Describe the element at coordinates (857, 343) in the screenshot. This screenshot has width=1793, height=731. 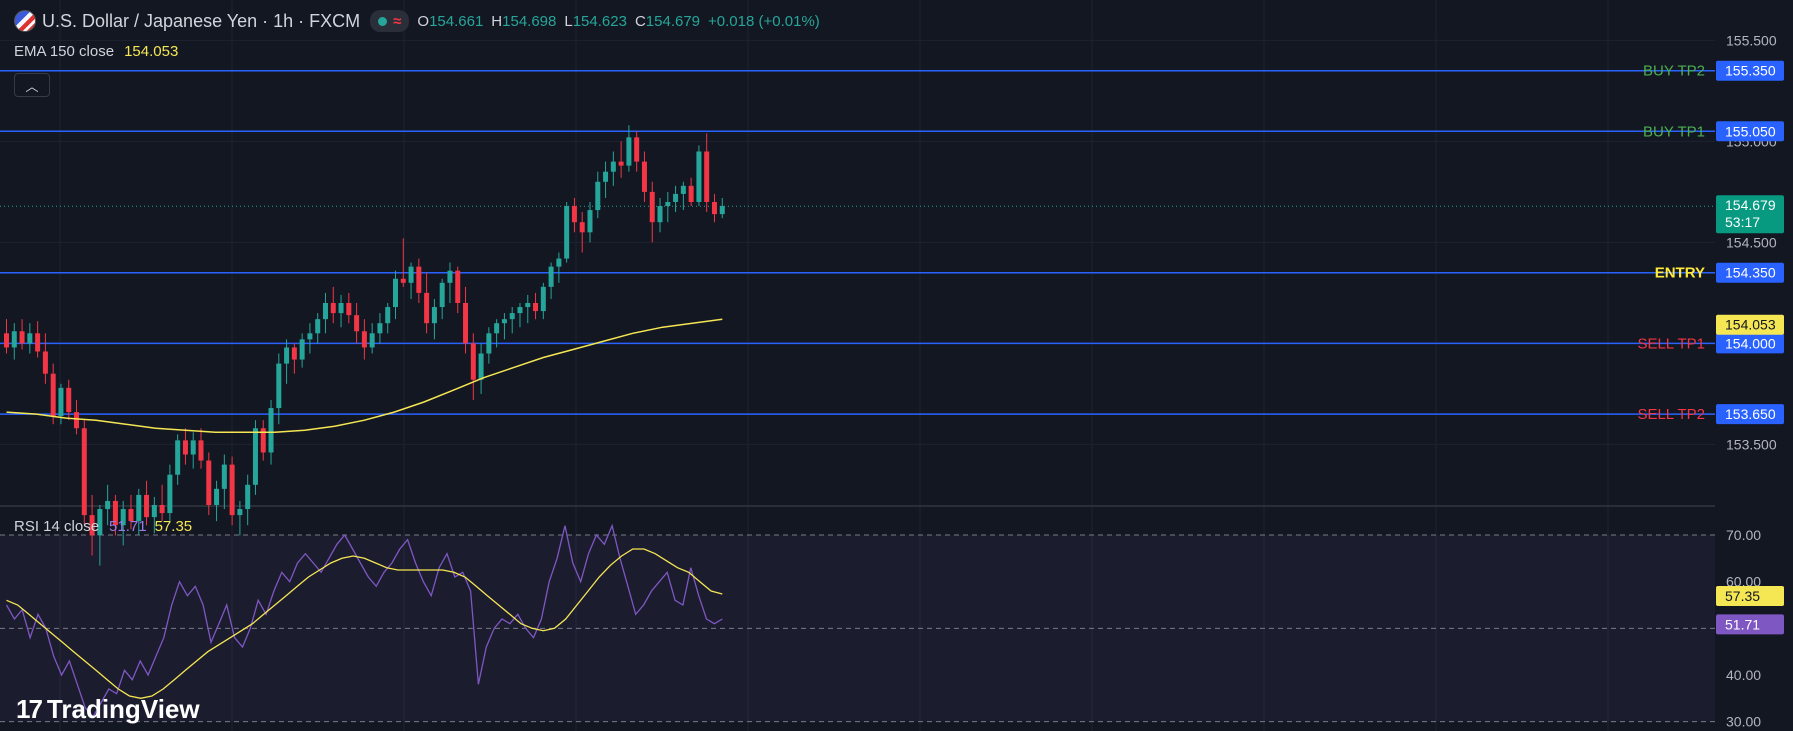
I see `level-sell-tp1: SELL TP1` at that location.